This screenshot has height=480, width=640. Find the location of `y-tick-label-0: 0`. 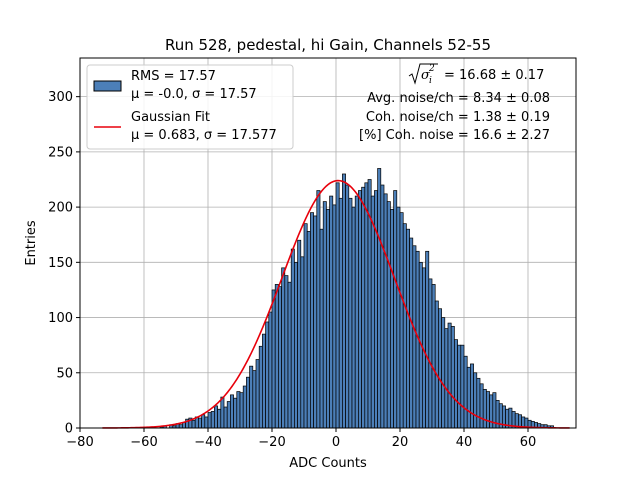

y-tick-label-0: 0 is located at coordinates (69, 429).